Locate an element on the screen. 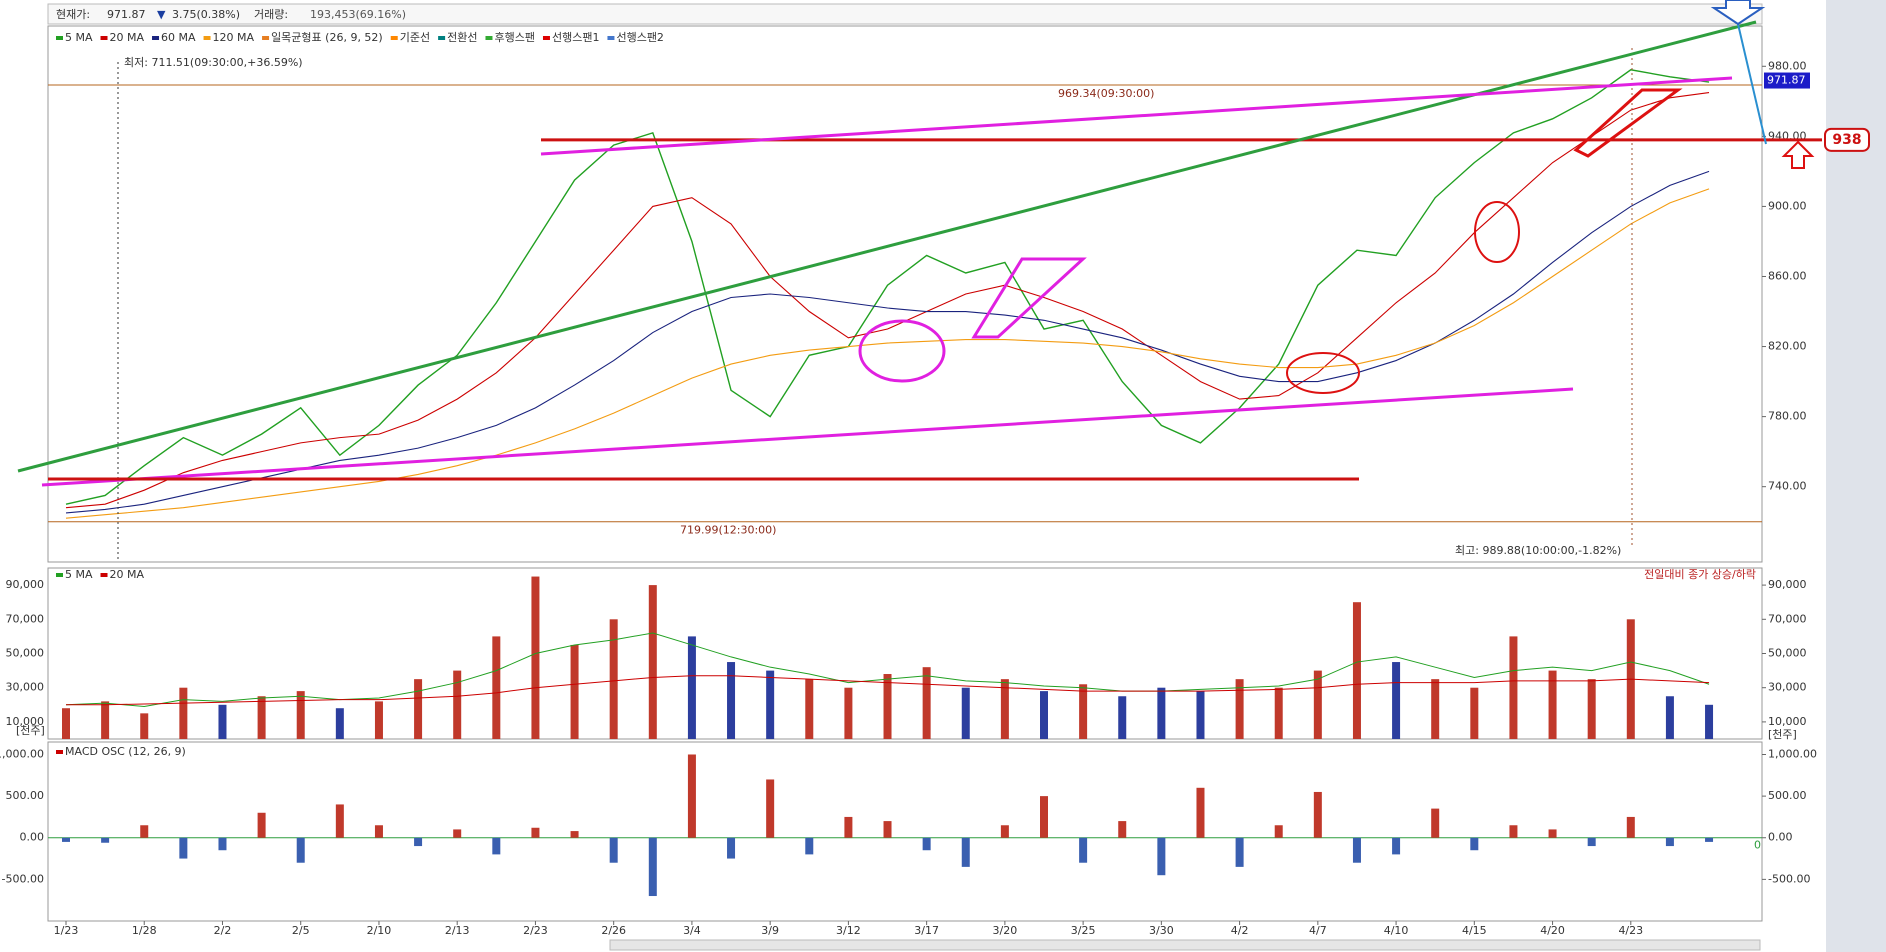 The width and height of the screenshot is (1886, 952). x-tick-label: 4/20 is located at coordinates (1552, 930).